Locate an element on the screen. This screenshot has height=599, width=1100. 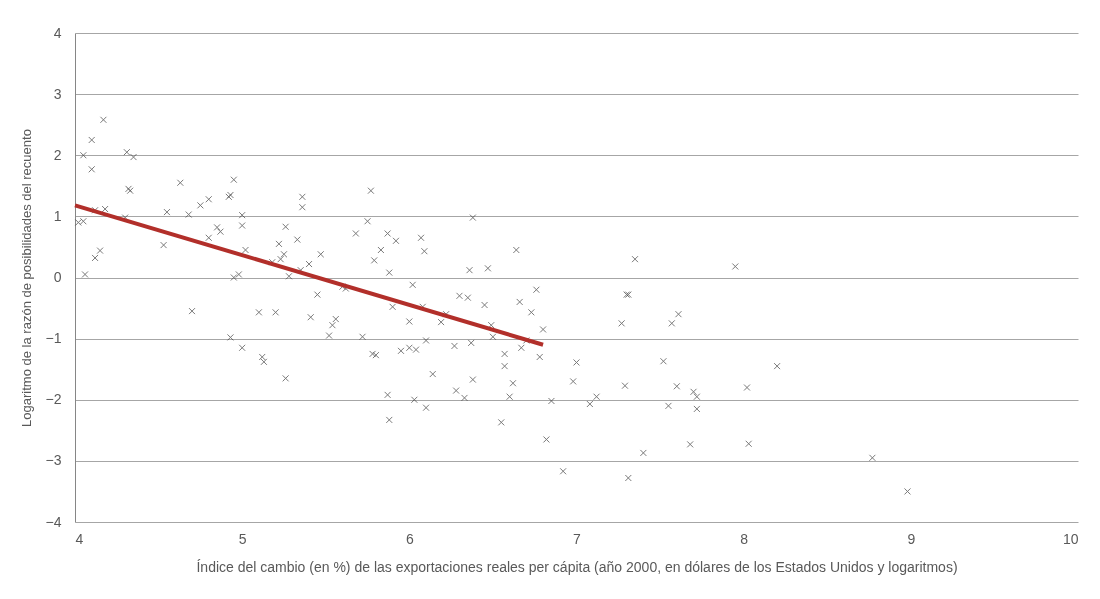
x-tick-label: 10 is located at coordinates (1070, 538).